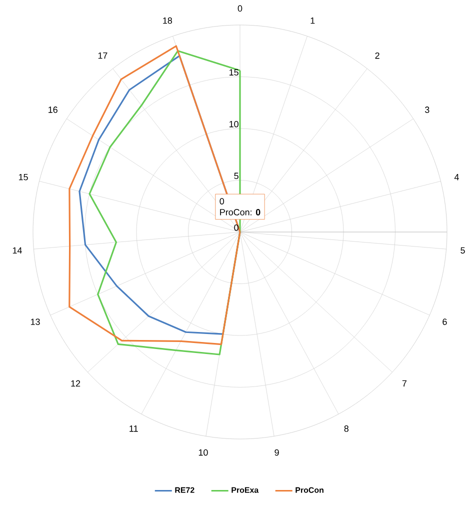 This screenshot has height=508, width=469. What do you see at coordinates (277, 452) in the screenshot?
I see `spoke-label: 9` at bounding box center [277, 452].